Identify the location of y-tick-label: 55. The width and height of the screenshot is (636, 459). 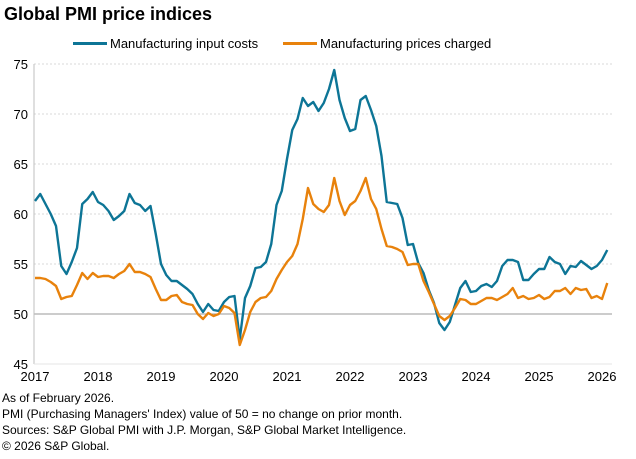
(21, 264).